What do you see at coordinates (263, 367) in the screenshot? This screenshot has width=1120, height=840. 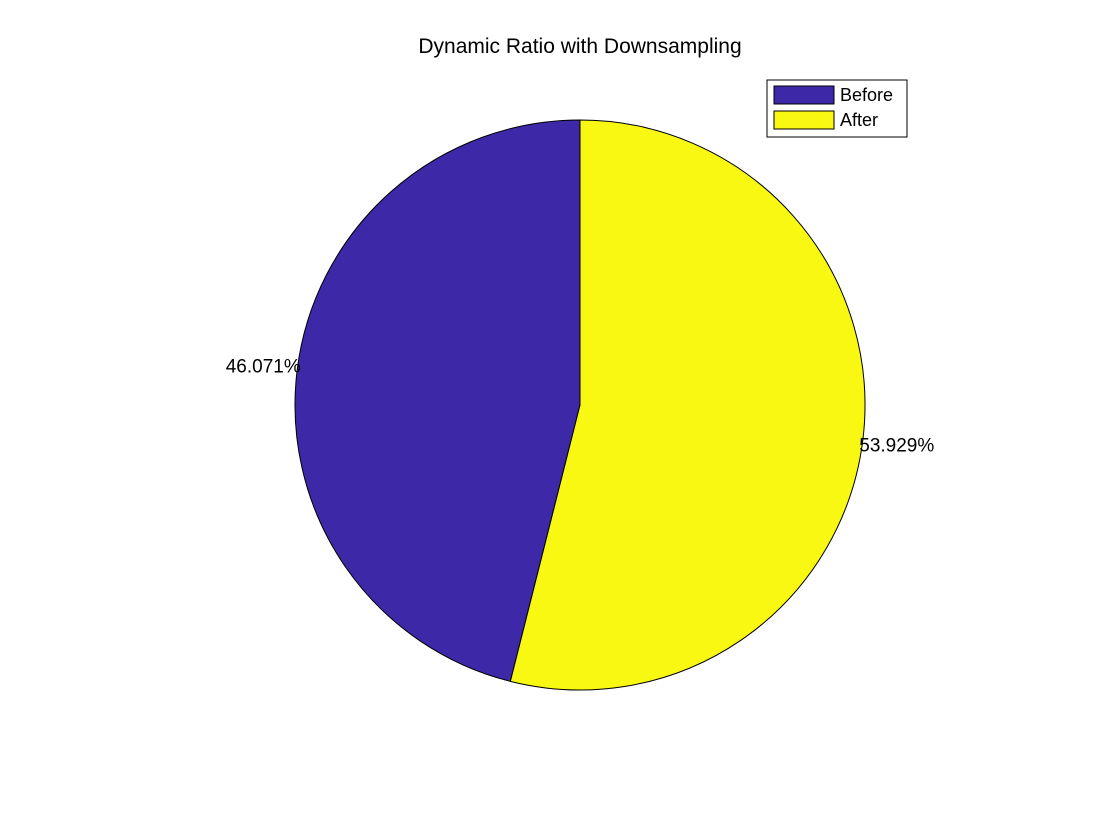 I see `slice-label-before: 46.071%` at bounding box center [263, 367].